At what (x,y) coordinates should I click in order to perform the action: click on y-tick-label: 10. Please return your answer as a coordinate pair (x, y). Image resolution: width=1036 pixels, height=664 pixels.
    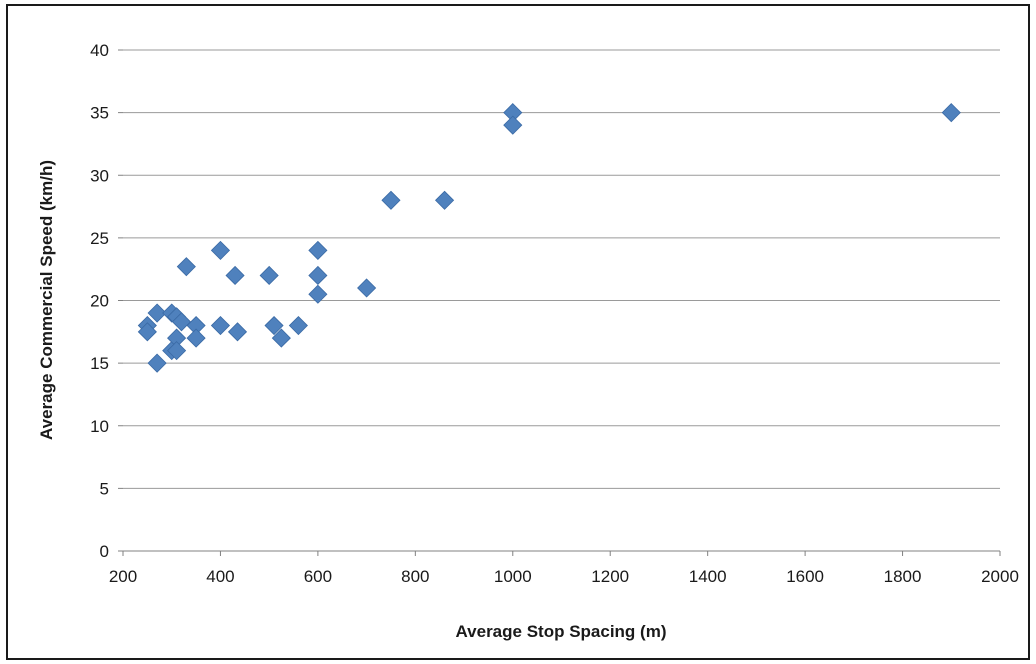
    Looking at the image, I should click on (99, 426).